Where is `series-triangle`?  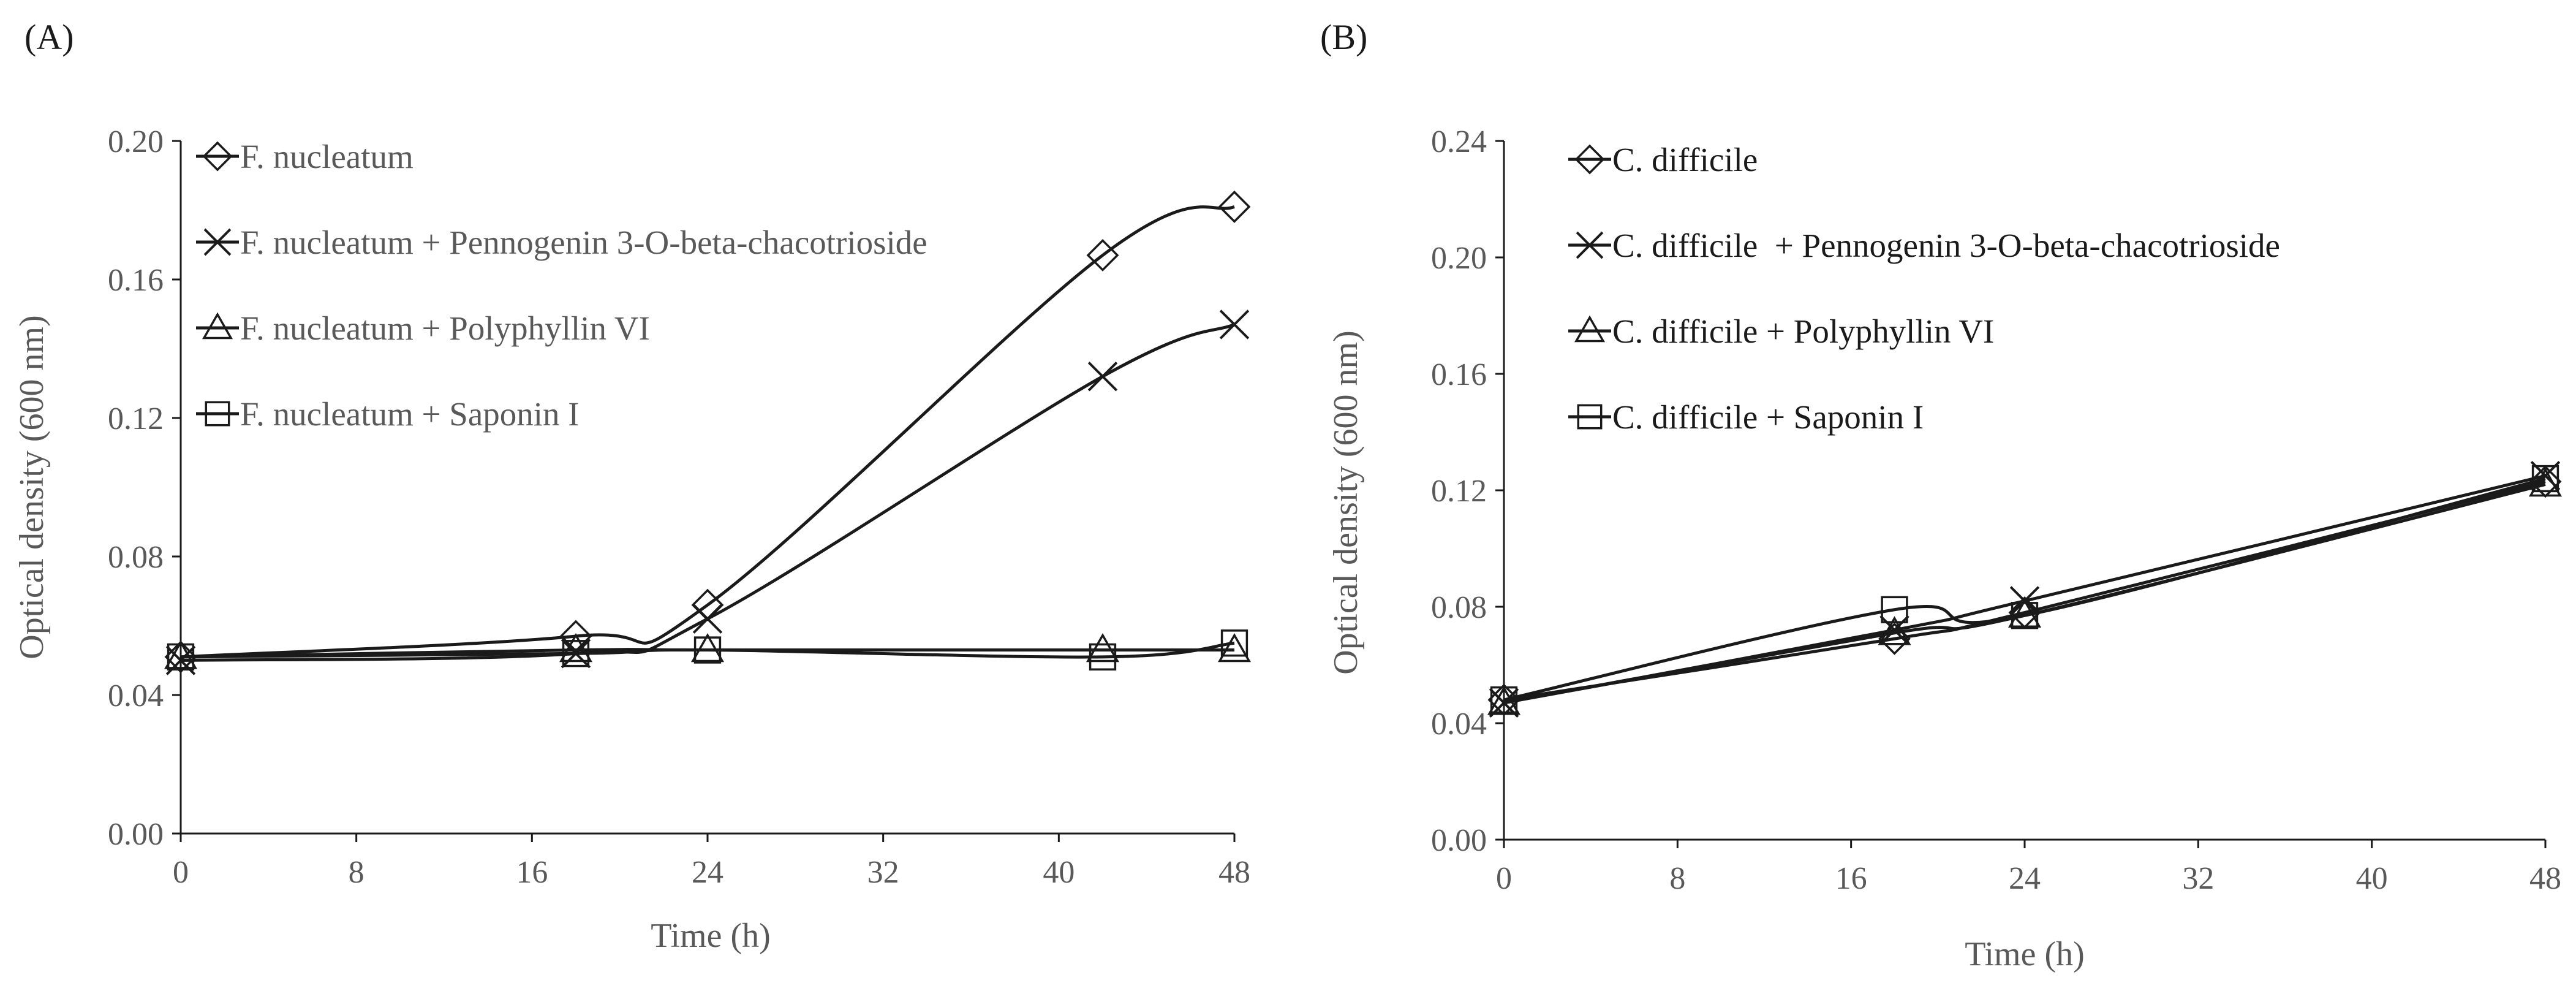 series-triangle is located at coordinates (2025, 591).